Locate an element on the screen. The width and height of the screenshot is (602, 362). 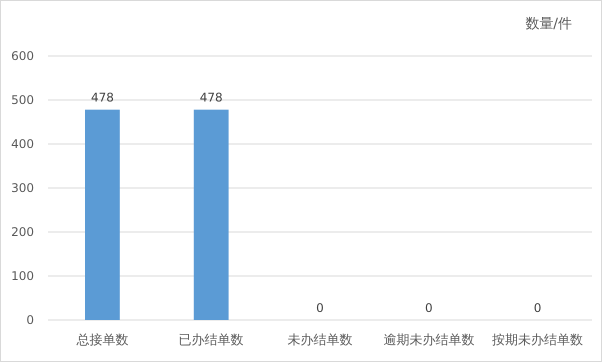
y-axis-title: 数量/件 is located at coordinates (548, 24).